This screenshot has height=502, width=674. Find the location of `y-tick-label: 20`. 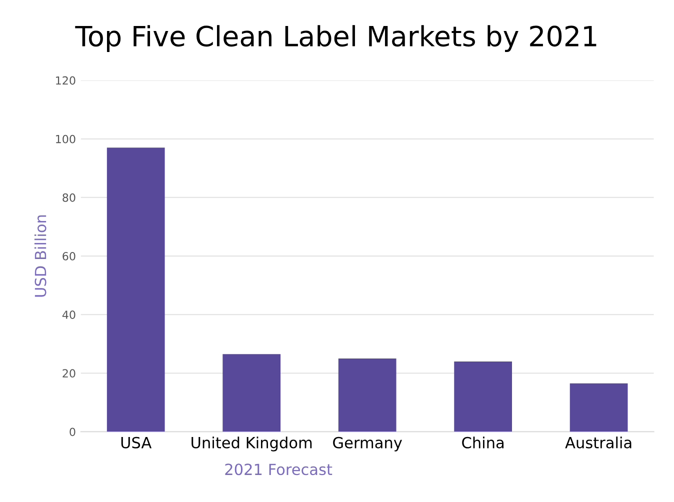

y-tick-label: 20 is located at coordinates (69, 373).